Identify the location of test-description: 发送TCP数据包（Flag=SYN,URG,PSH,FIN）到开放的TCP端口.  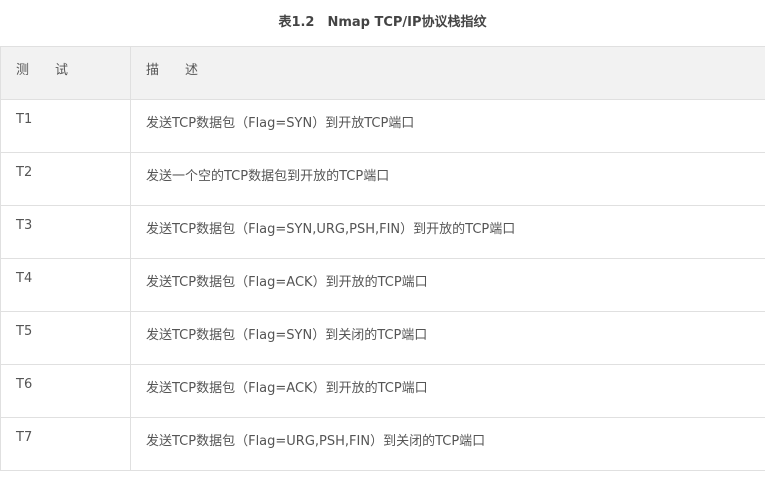
(447, 232).